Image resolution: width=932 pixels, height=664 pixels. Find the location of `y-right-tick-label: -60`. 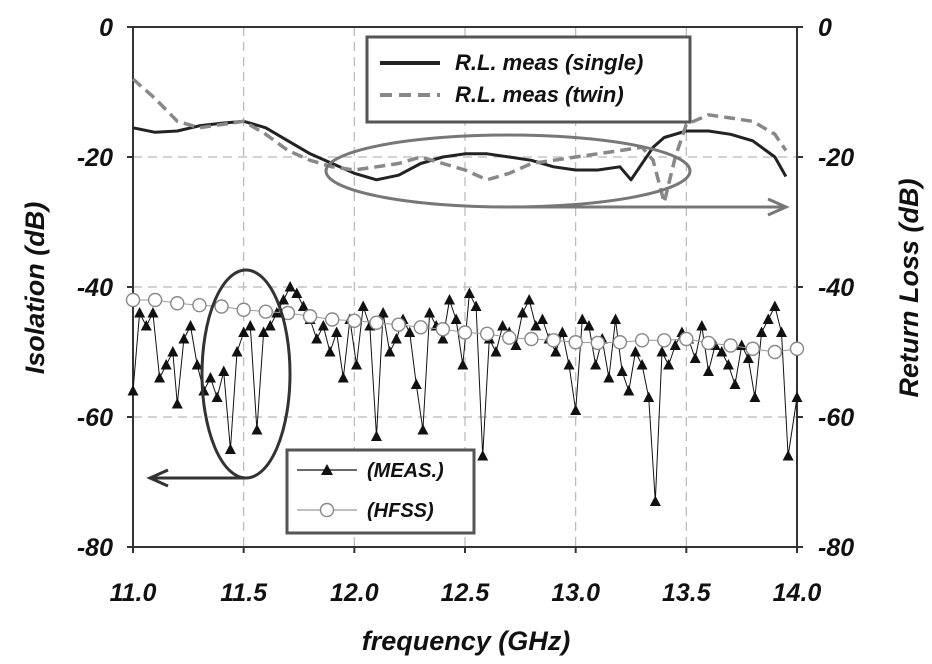

y-right-tick-label: -60 is located at coordinates (836, 418).